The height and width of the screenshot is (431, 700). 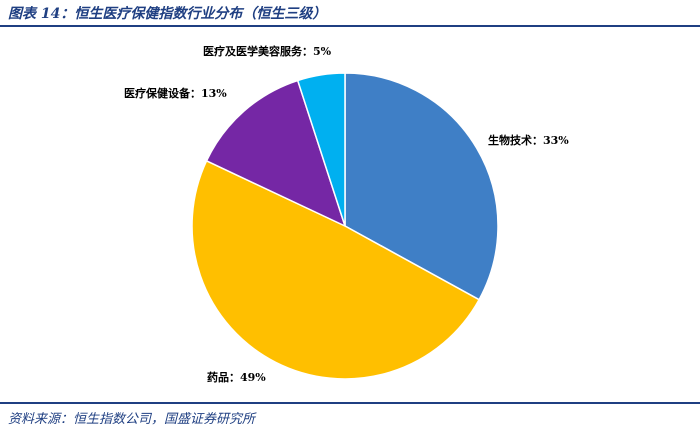 What do you see at coordinates (350, 26) in the screenshot?
I see `title-rule` at bounding box center [350, 26].